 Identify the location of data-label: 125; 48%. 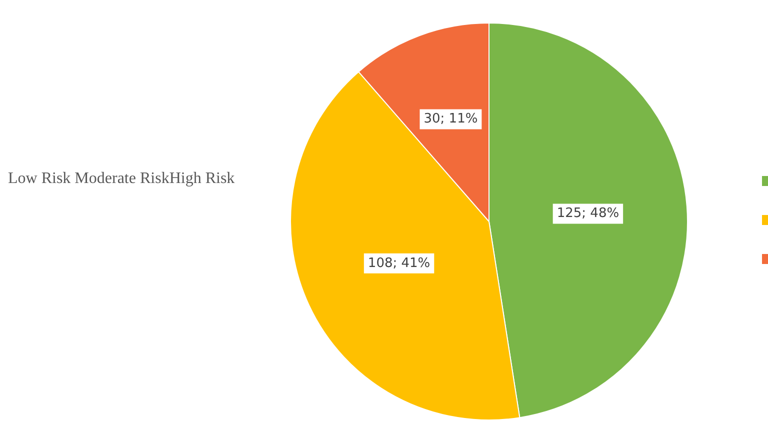
(588, 214).